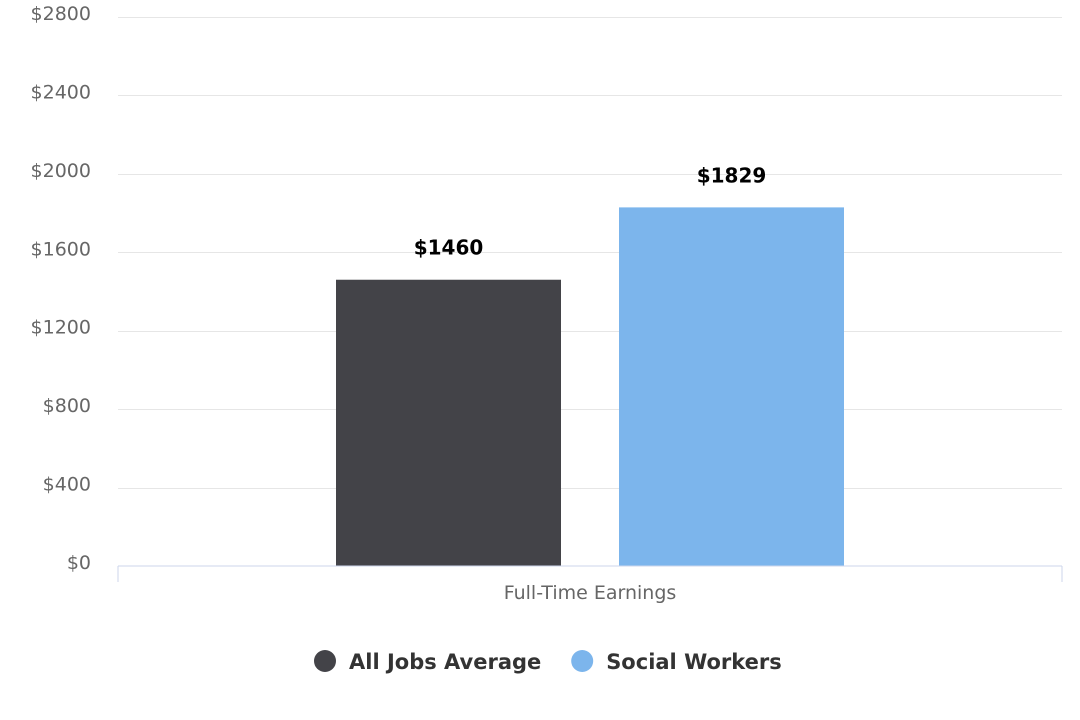  Describe the element at coordinates (61, 249) in the screenshot. I see `y-tick-label: $1600` at that location.